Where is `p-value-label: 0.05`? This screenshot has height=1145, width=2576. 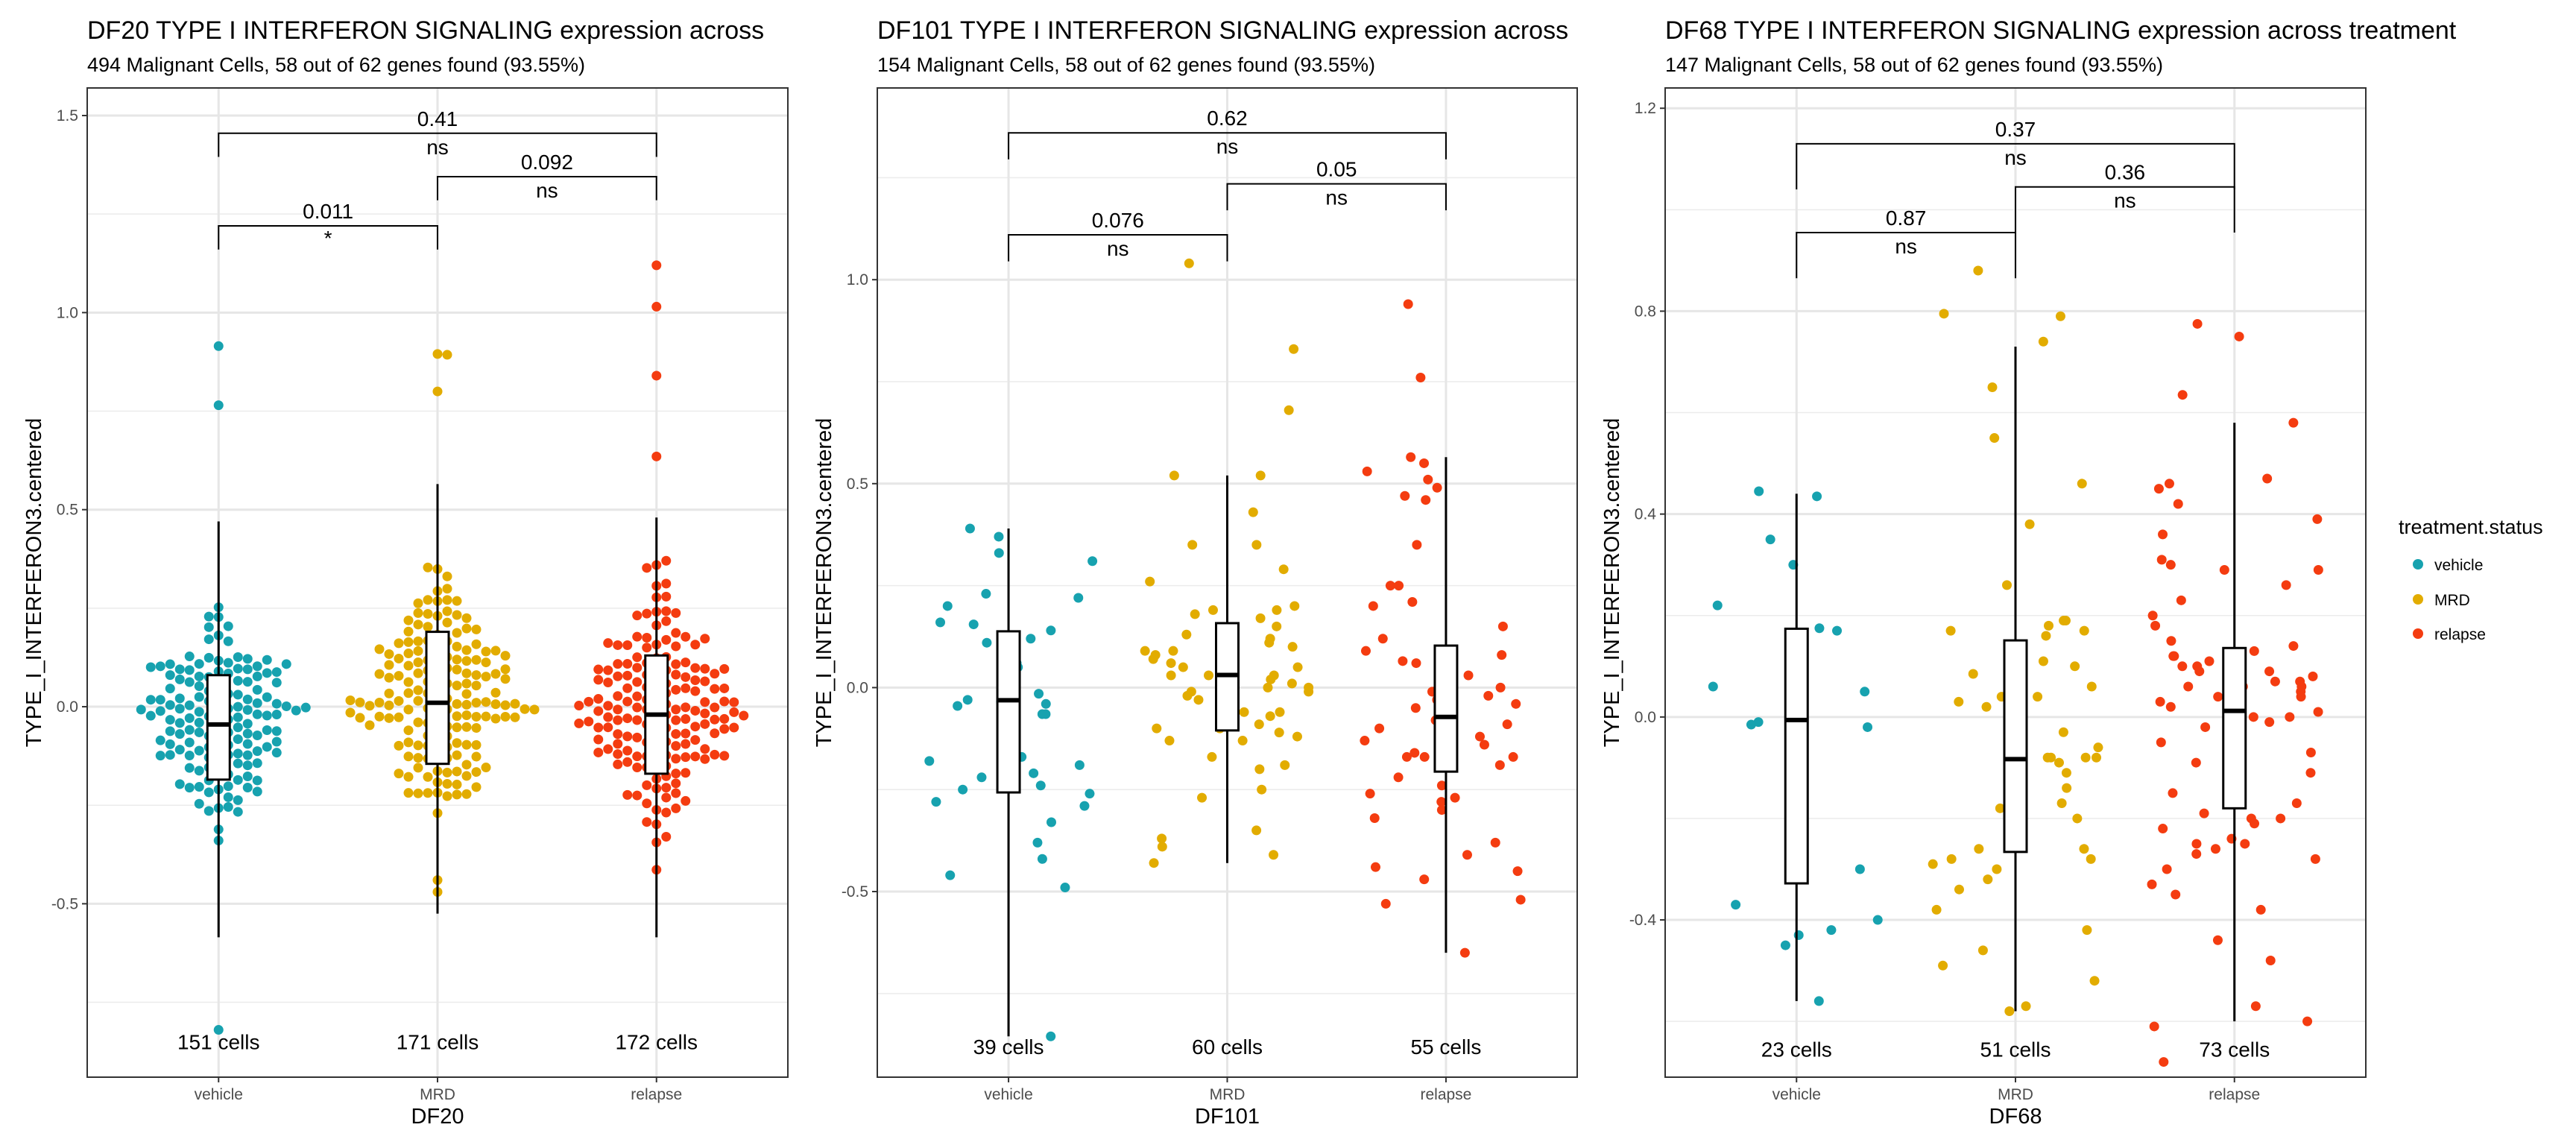 p-value-label: 0.05 is located at coordinates (1337, 169).